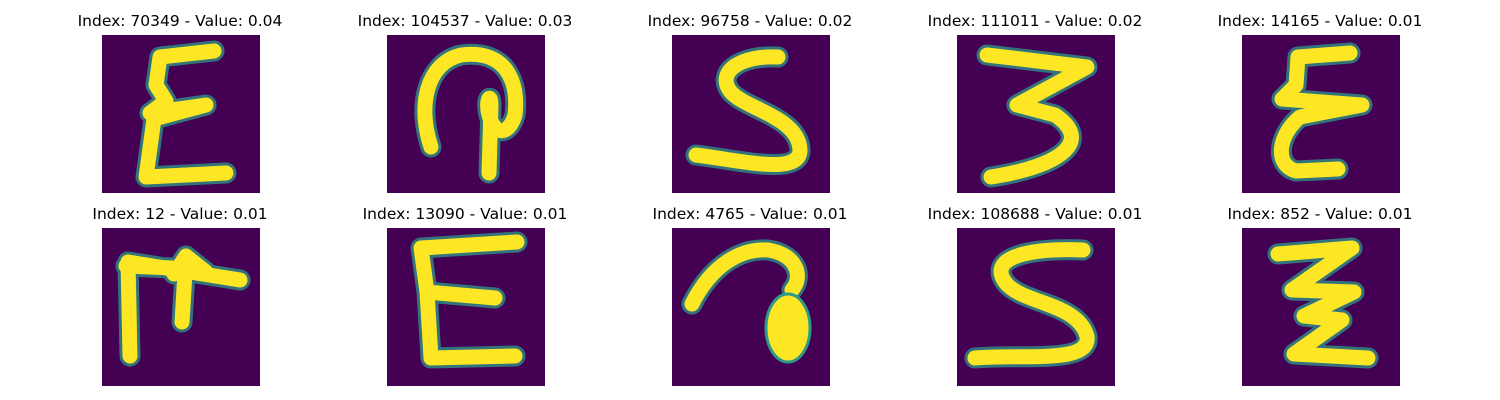 This screenshot has height=400, width=1500. Describe the element at coordinates (1320, 21) in the screenshot. I see `panel-title: Index: 14165 - Value: 0.01` at that location.